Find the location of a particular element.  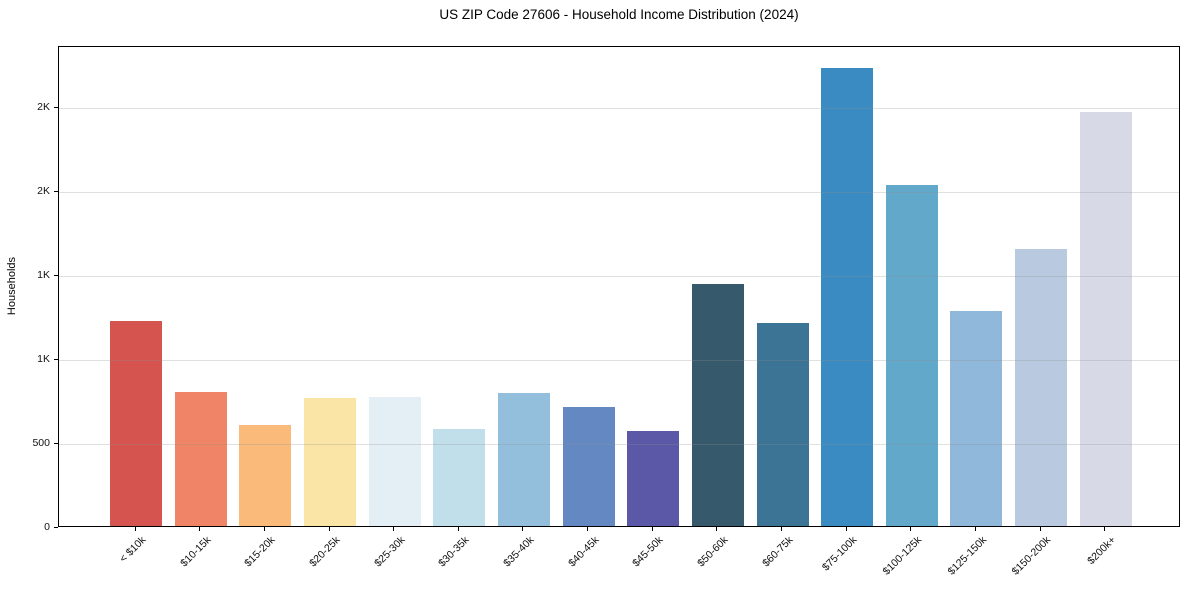

x-tick-label: $100-125k is located at coordinates (902, 556).